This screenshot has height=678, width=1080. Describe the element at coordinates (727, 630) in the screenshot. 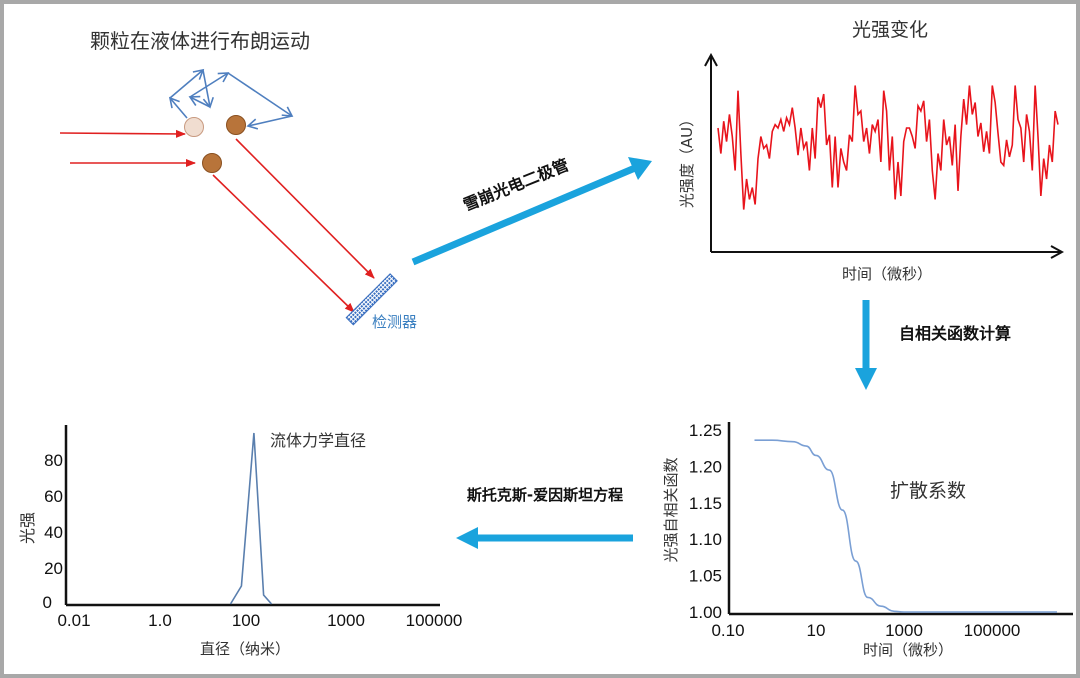

I see `x-tick-label: 0.10` at that location.